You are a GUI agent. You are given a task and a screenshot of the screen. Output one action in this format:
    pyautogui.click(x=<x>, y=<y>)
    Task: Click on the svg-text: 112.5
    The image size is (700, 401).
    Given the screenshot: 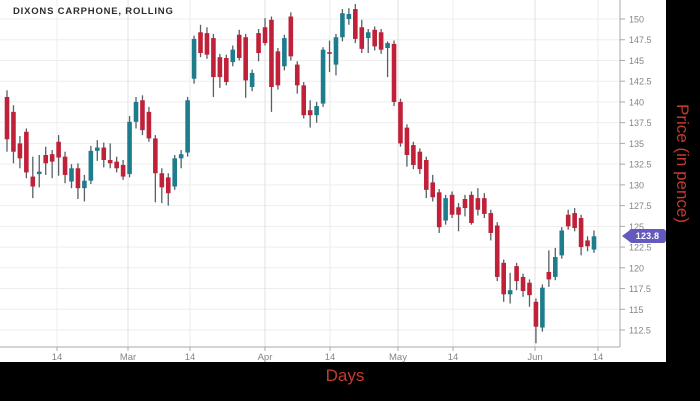 What is the action you would take?
    pyautogui.click(x=640, y=330)
    